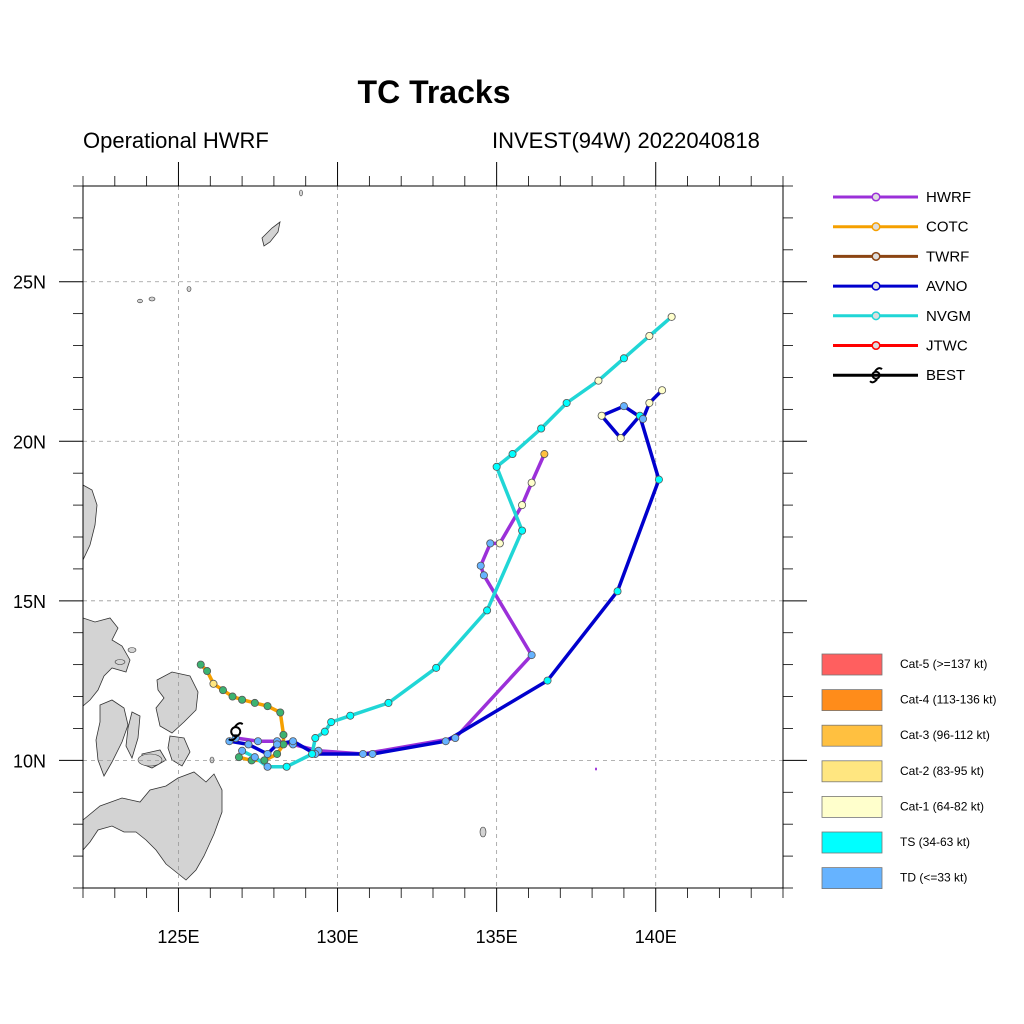 The image size is (1024, 1024). What do you see at coordinates (90, 522) in the screenshot?
I see `luzon-island` at bounding box center [90, 522].